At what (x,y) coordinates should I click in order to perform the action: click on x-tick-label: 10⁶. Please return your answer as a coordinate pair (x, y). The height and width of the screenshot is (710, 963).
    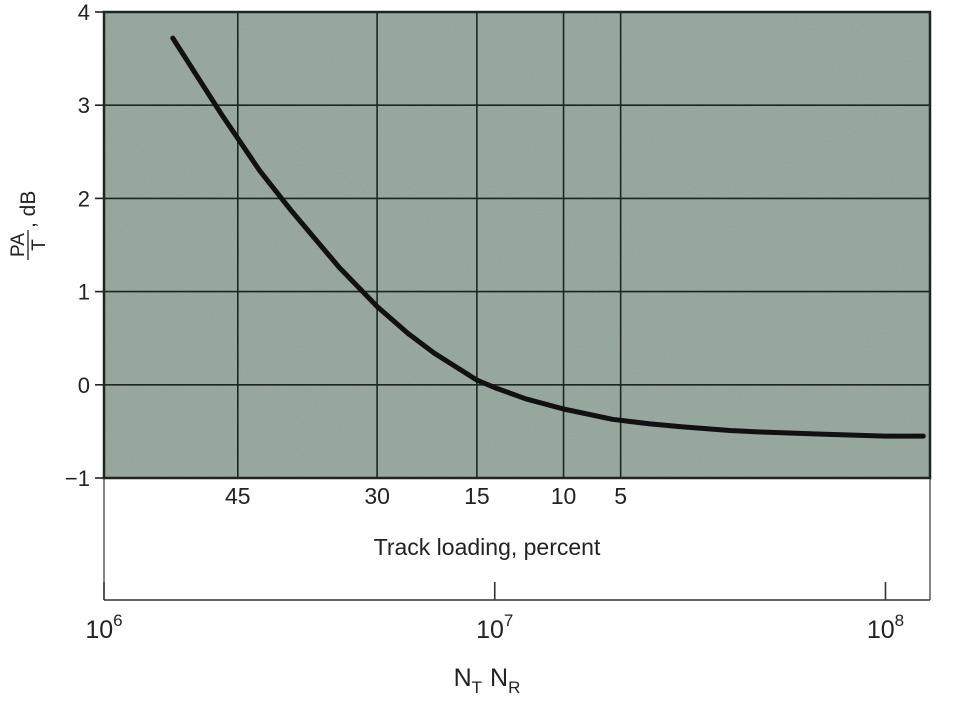
    Looking at the image, I should click on (103, 627).